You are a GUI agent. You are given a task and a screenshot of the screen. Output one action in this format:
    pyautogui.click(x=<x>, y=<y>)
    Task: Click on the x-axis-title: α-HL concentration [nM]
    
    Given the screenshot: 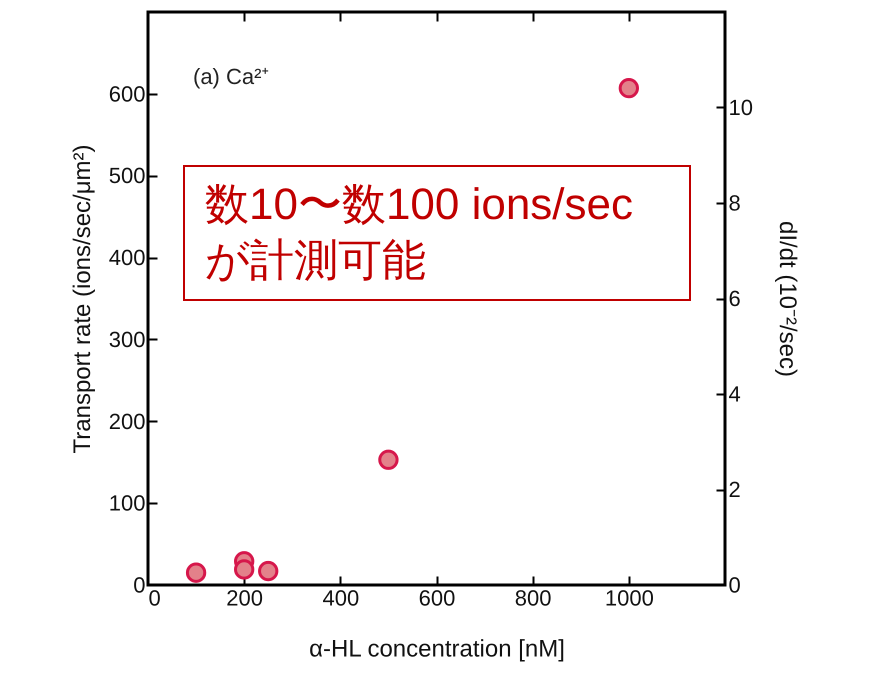 What is the action you would take?
    pyautogui.click(x=437, y=649)
    